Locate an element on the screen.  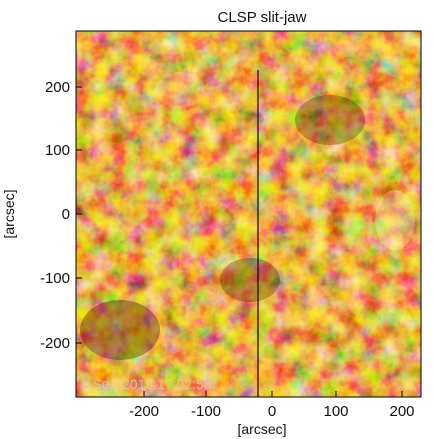
timestamp-label: 3-Sep-2015 17:02:58 is located at coordinates (146, 384).